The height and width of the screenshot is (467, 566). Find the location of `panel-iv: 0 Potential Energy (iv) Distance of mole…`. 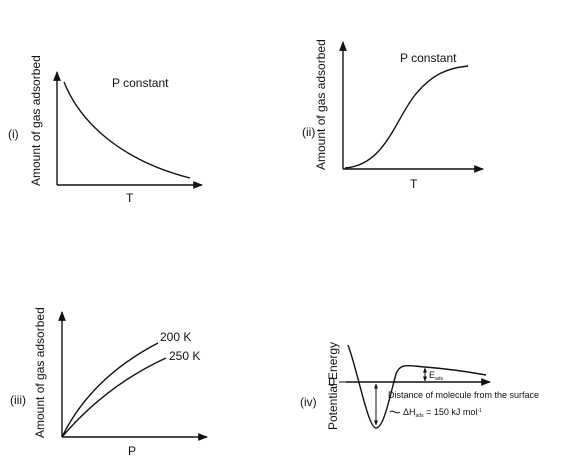

panel-iv: 0 Potential Energy (iv) Distance of mole… is located at coordinates (419, 386).